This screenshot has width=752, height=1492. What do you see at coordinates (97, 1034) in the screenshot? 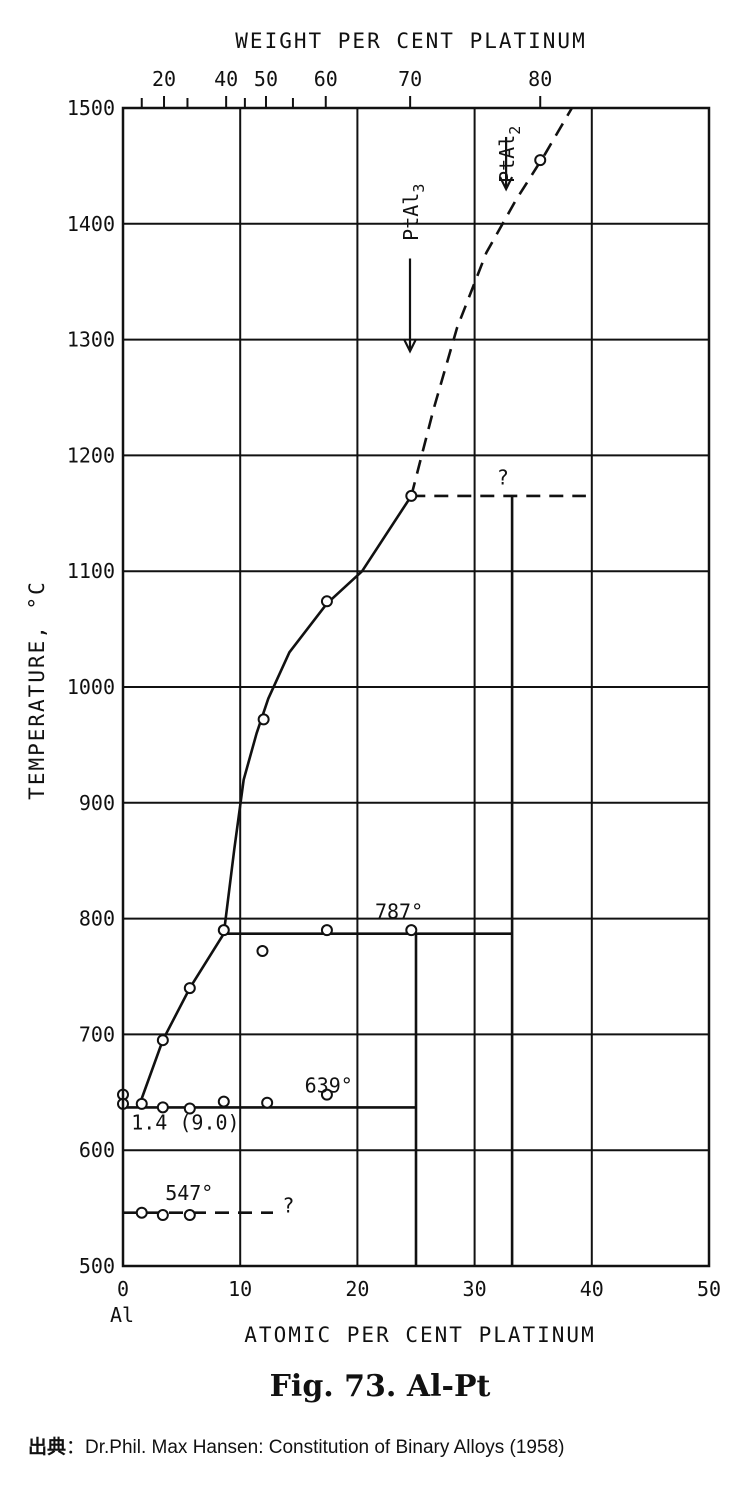
I see `y-tick-label: 700` at bounding box center [97, 1034].